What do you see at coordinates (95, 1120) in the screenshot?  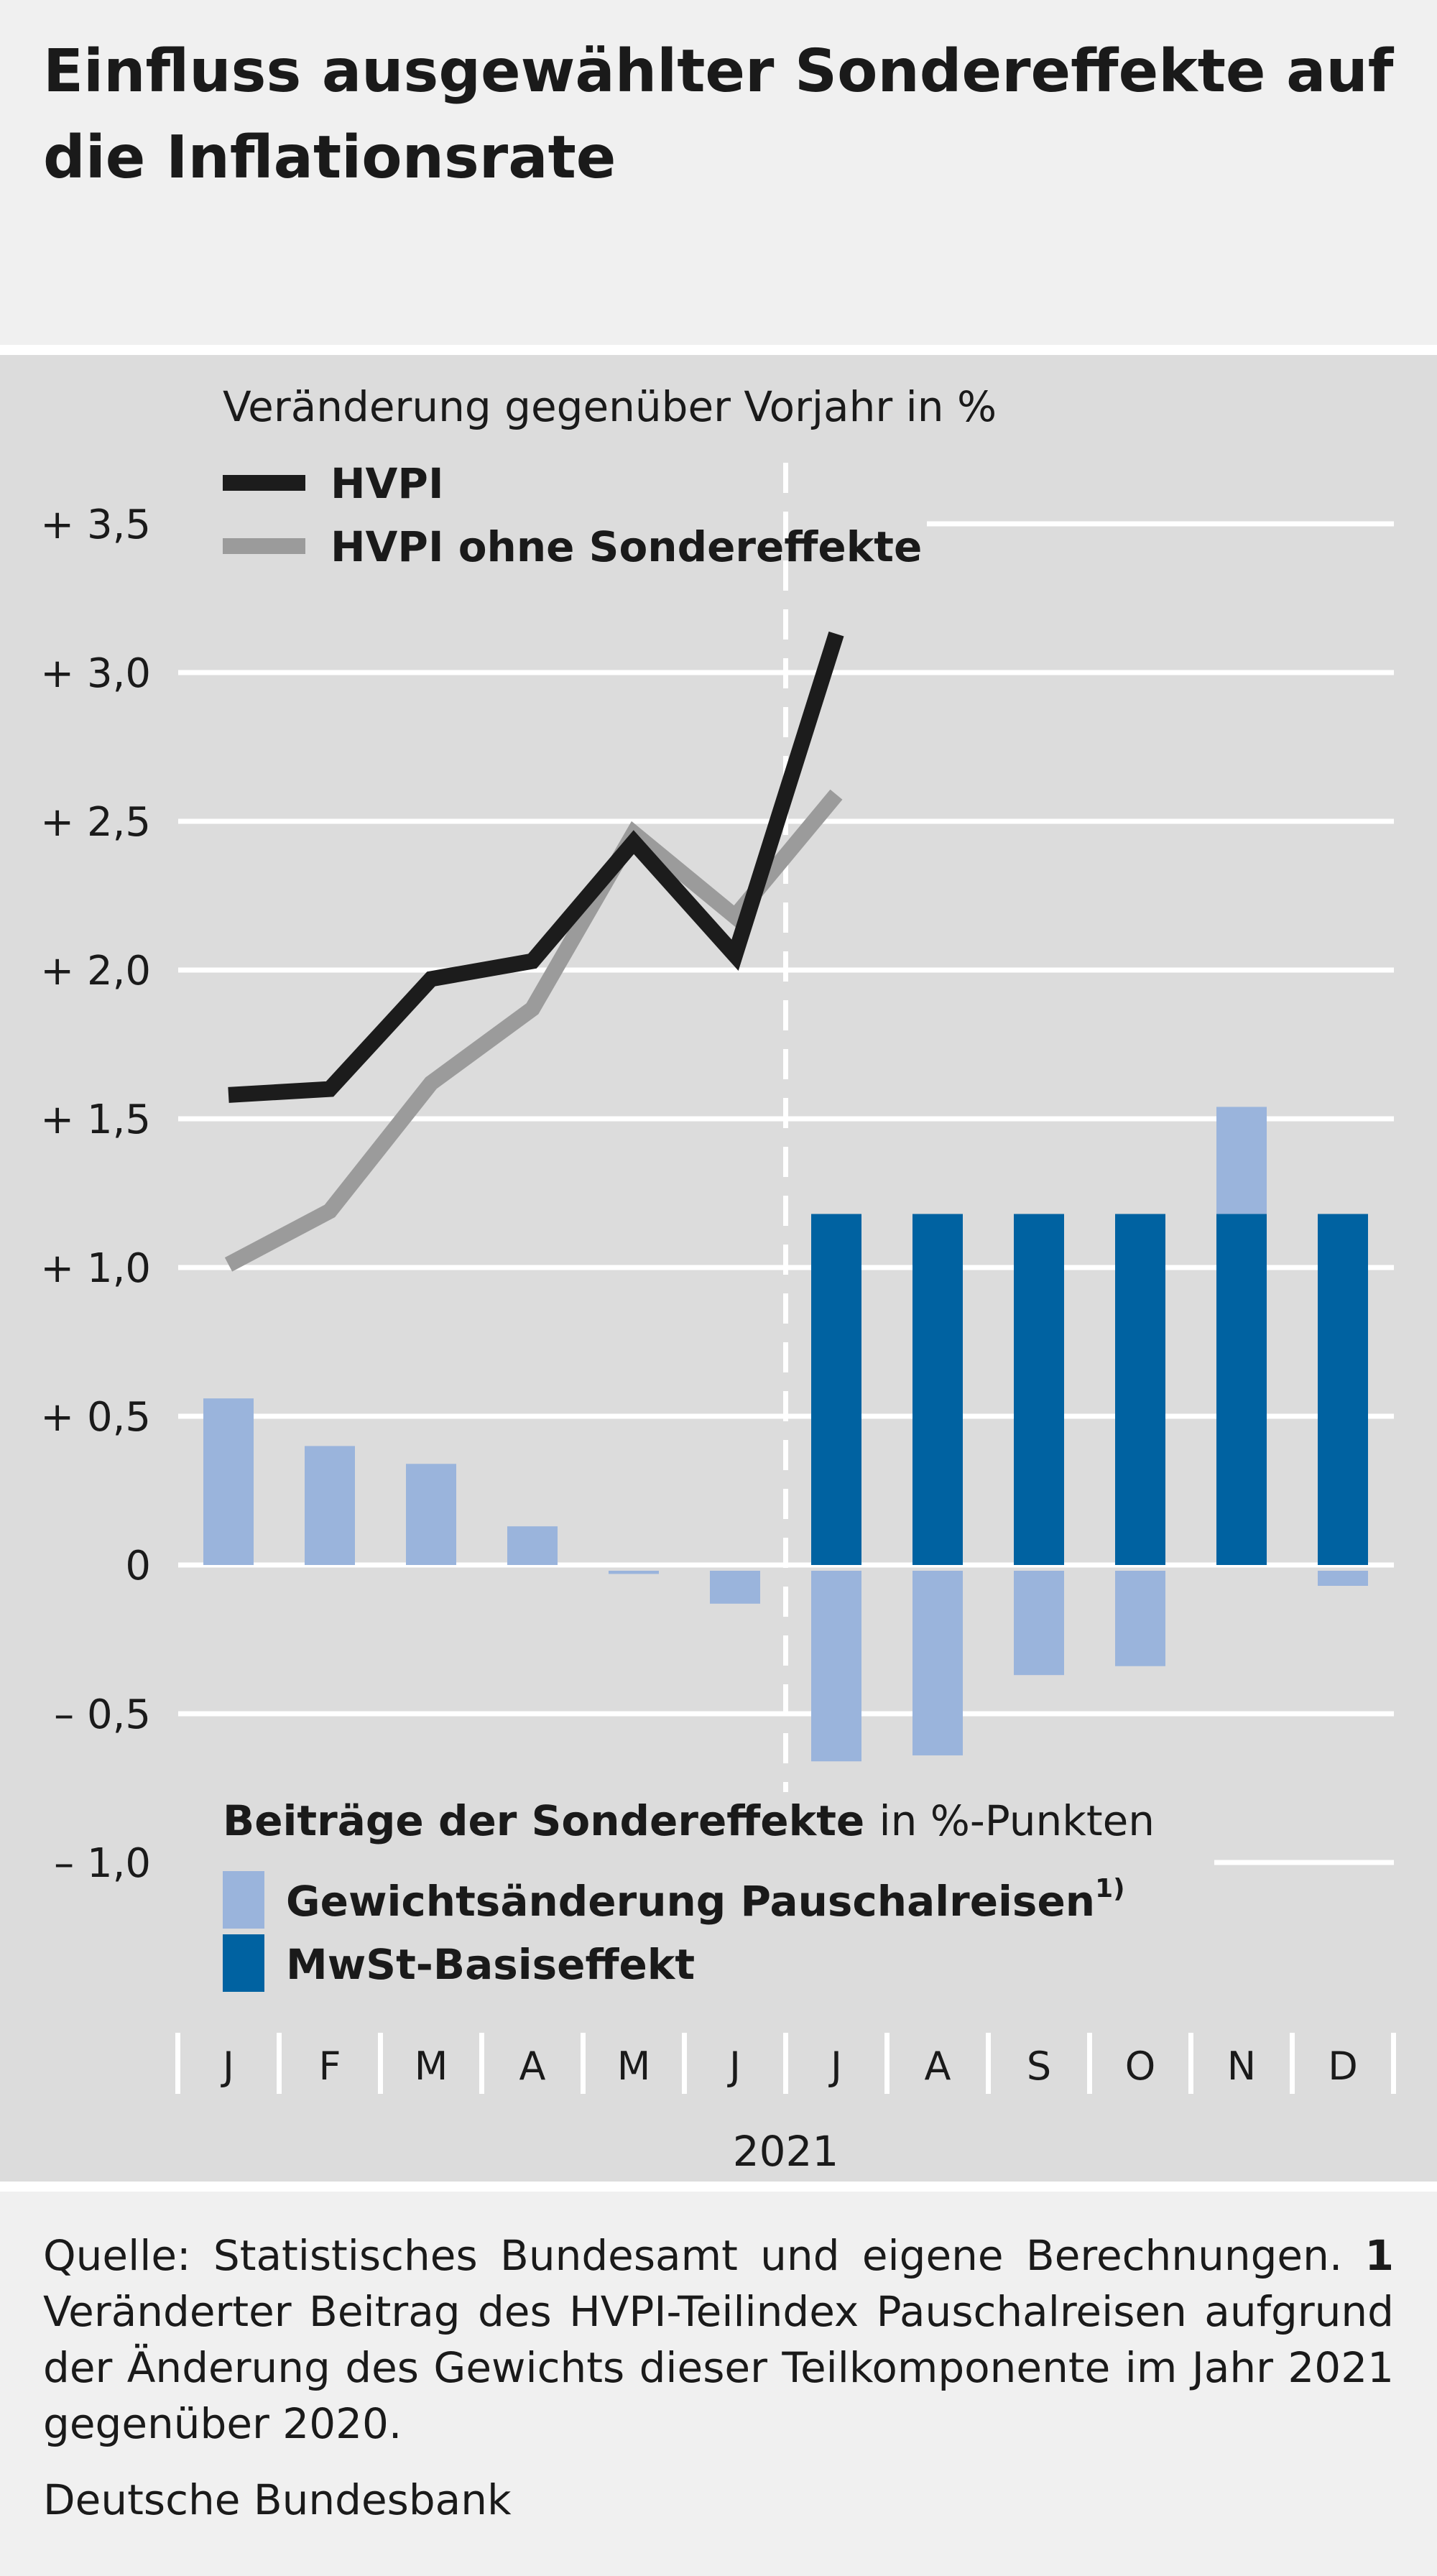 I see `y-tick-label: + 1,5` at bounding box center [95, 1120].